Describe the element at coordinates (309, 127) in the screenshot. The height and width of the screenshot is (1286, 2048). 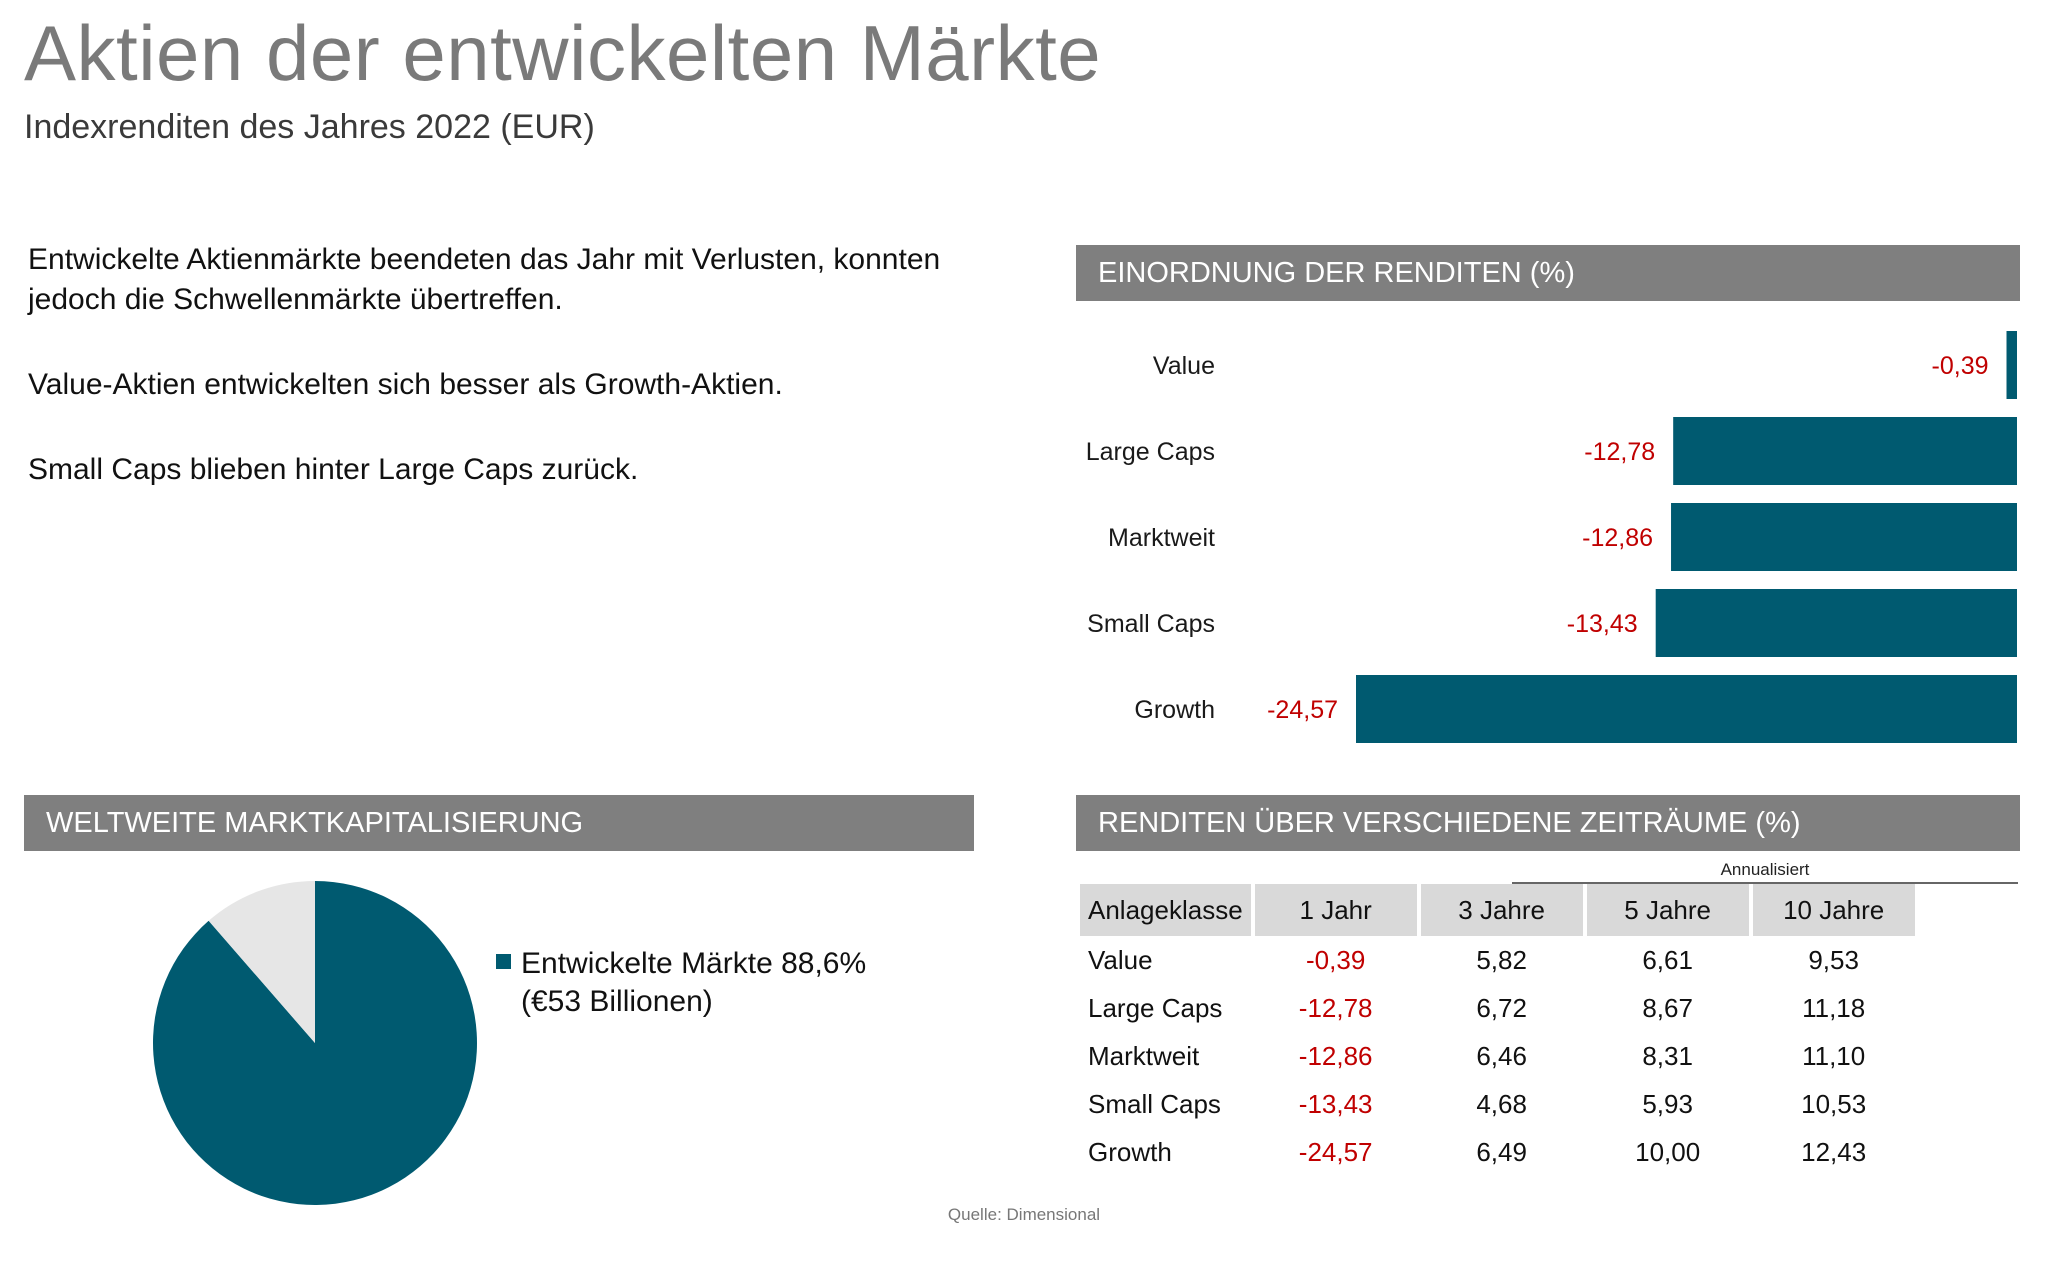
I see `page-subtitle: Indexrenditen des Jahres 2022 (EUR)` at that location.